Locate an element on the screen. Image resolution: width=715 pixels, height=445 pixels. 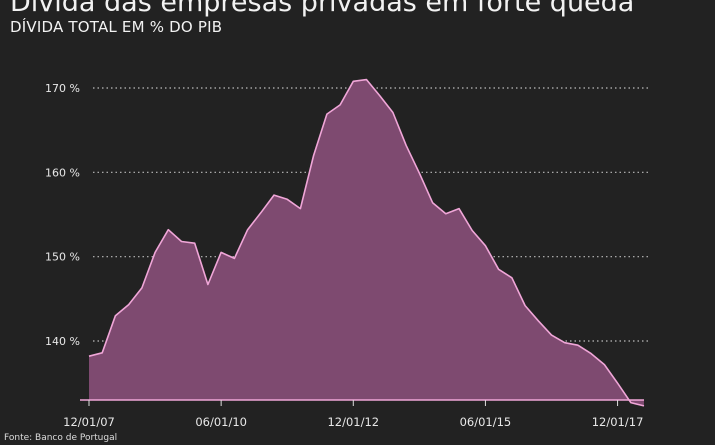
source-note: Fonte: Banco de Portugal is located at coordinates (61, 438).